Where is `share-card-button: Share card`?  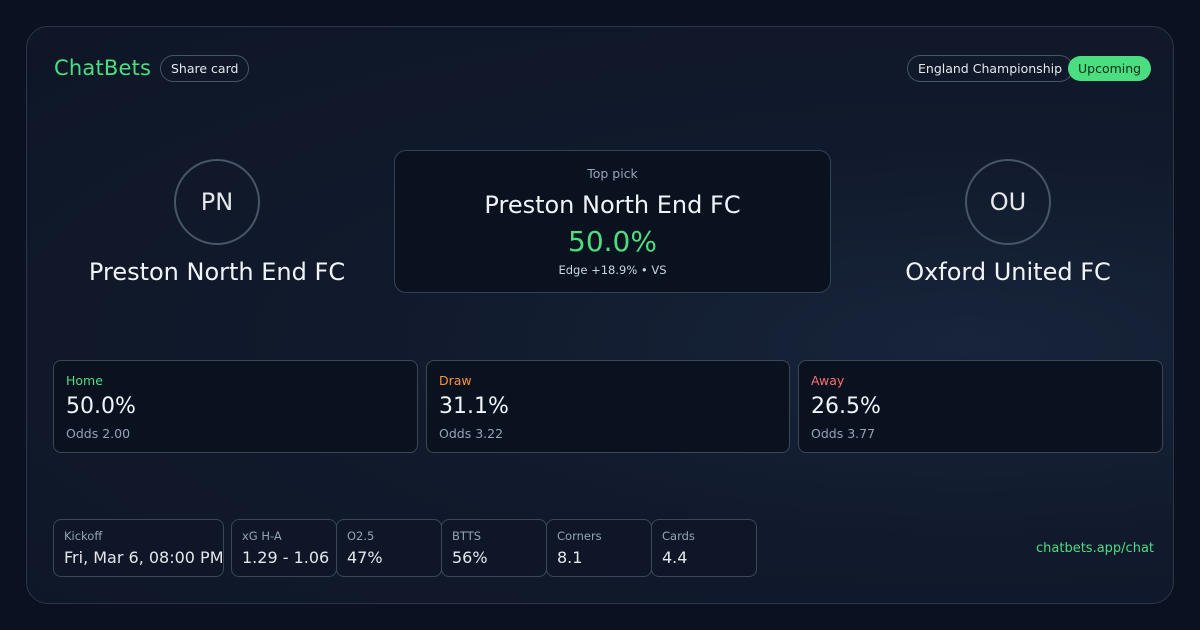 share-card-button: Share card is located at coordinates (205, 68).